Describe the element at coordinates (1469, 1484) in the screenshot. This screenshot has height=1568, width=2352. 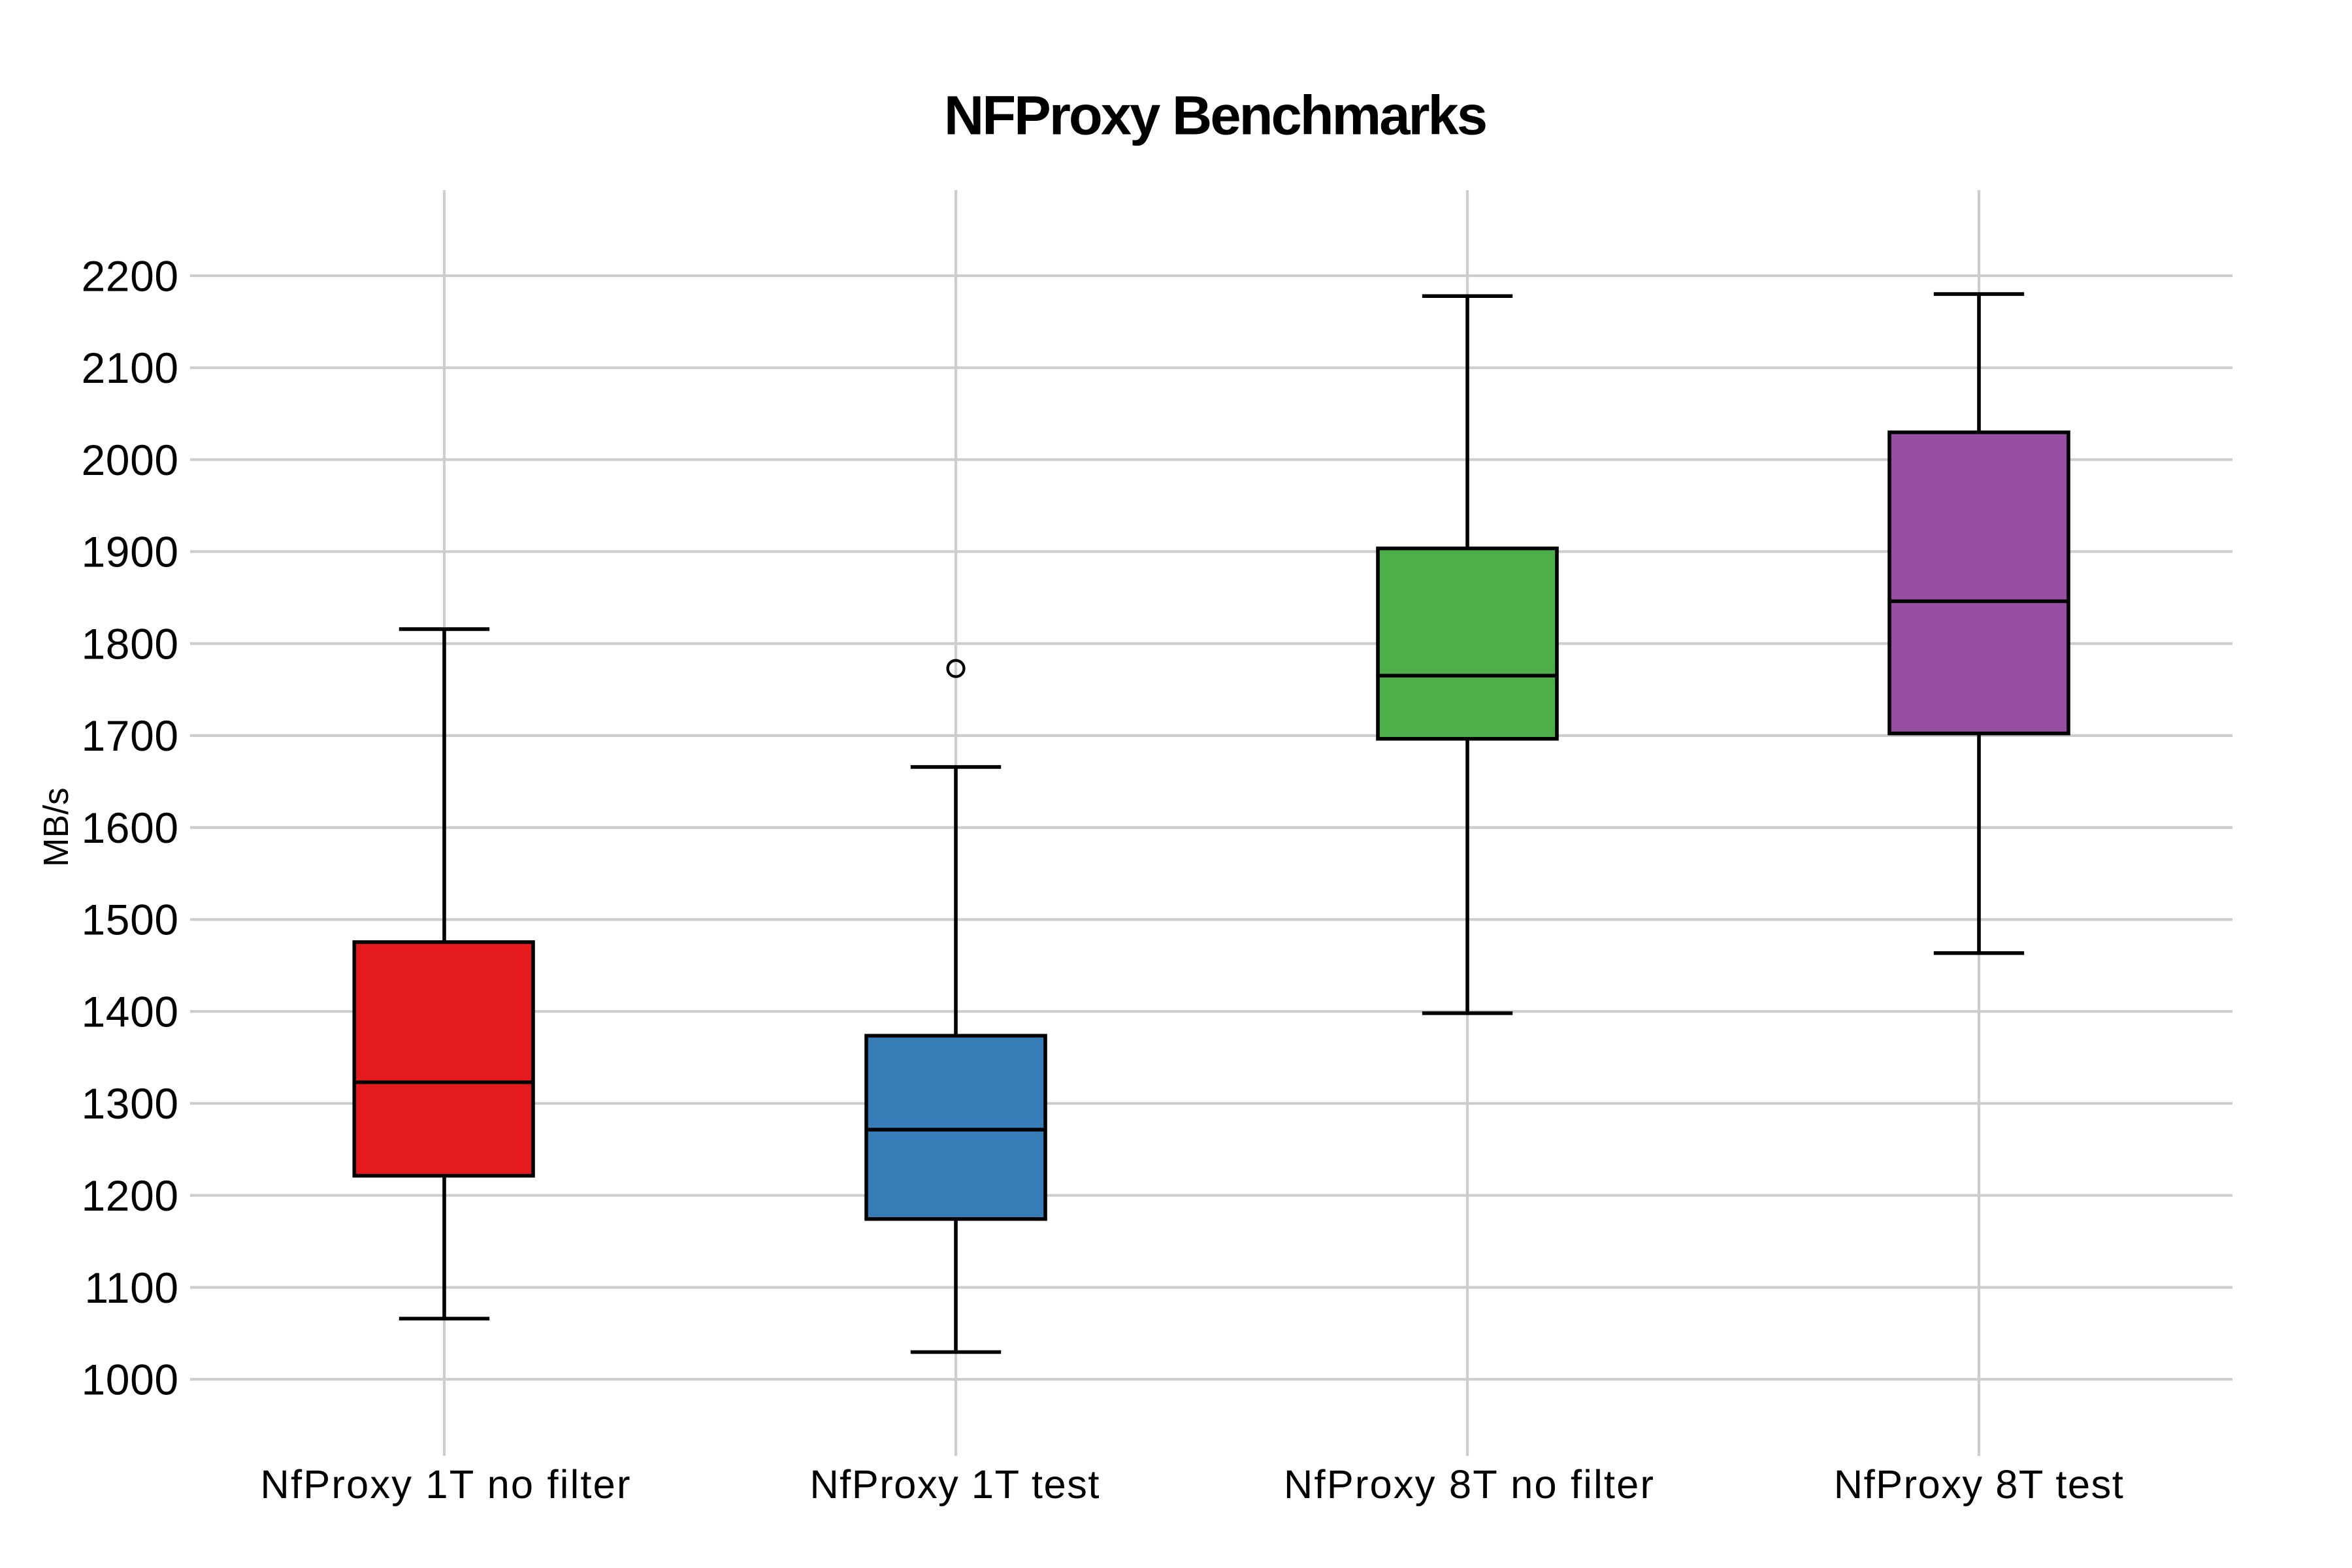
I see `svg-text: NfProxy 8T no filter` at that location.